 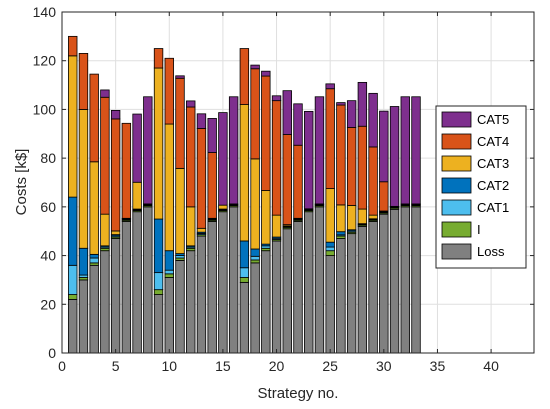 What do you see at coordinates (169, 366) in the screenshot?
I see `x-tick-label: 10` at bounding box center [169, 366].